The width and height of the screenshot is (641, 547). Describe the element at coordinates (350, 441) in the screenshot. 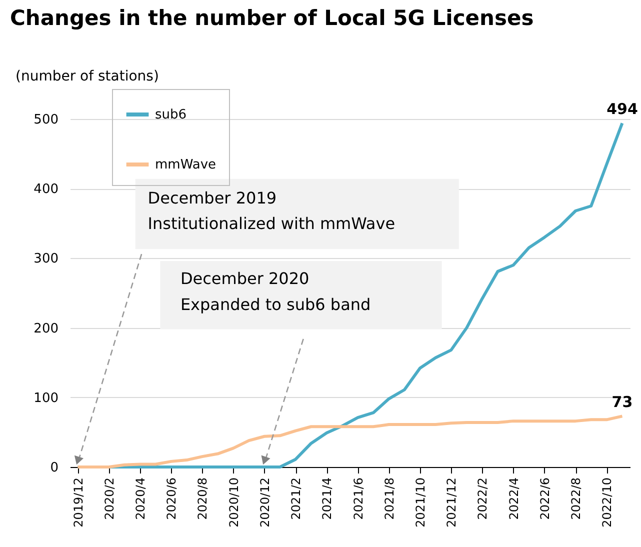

I see `line-series` at that location.